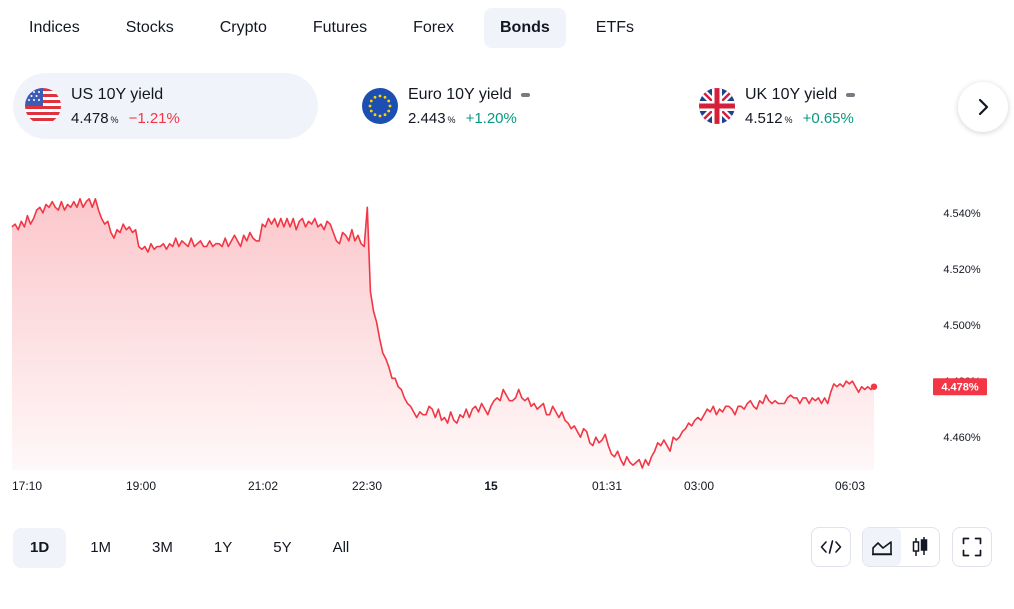 The image size is (1014, 609). What do you see at coordinates (962, 438) in the screenshot?
I see `y-tick-label: 4.460%` at bounding box center [962, 438].